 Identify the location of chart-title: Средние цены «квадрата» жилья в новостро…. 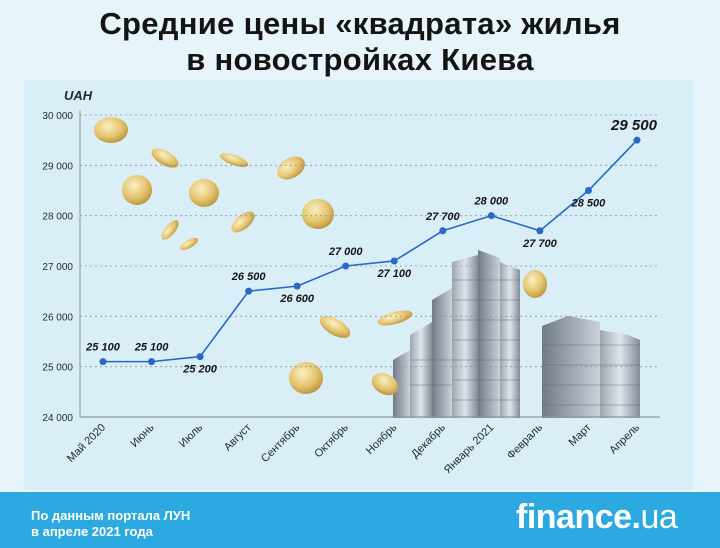
(360, 42).